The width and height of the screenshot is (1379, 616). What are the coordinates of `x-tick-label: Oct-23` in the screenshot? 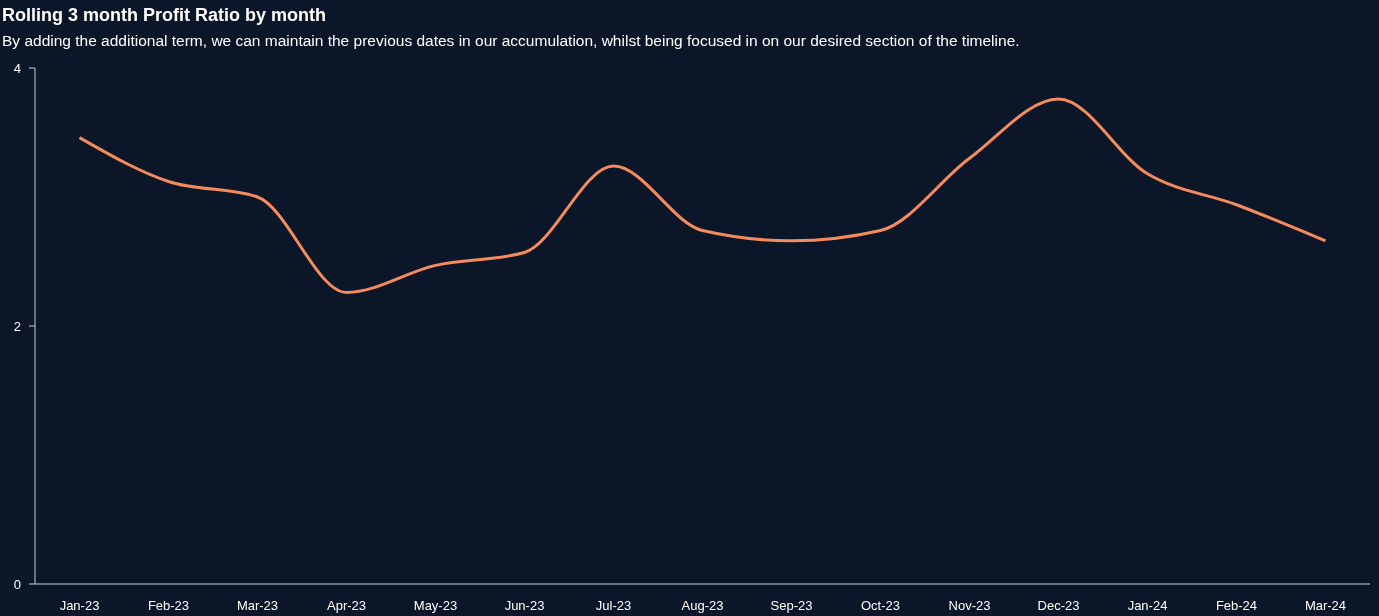 It's located at (880, 605).